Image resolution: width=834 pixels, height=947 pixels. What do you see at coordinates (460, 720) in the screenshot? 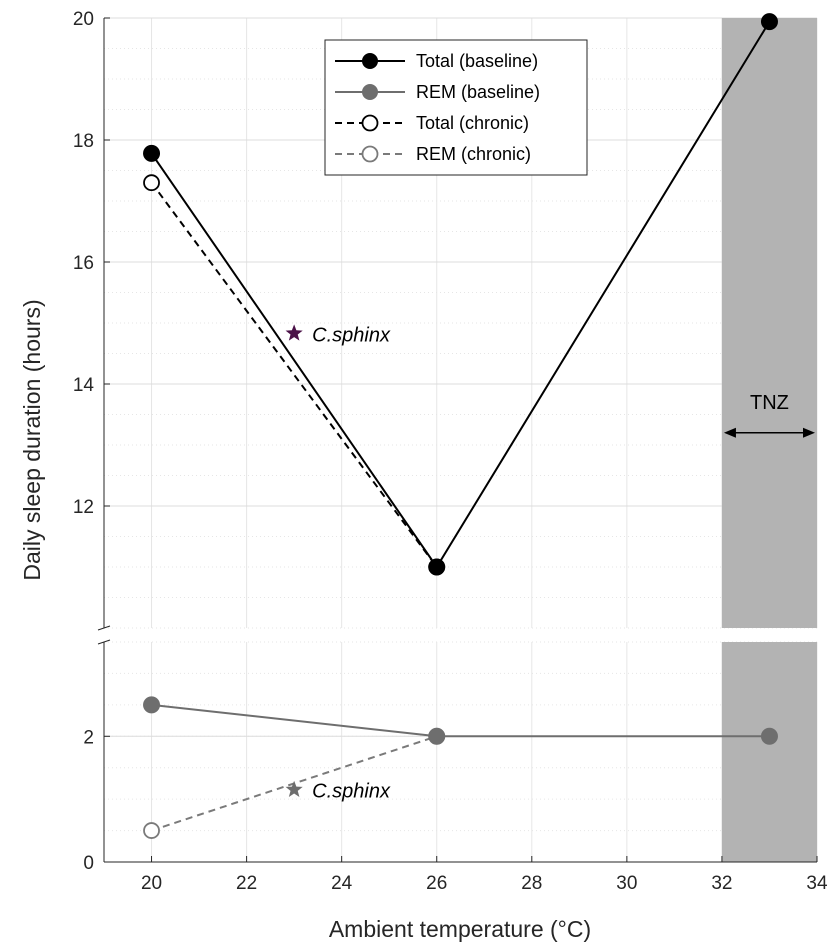
I see `series-line-rem-baseline` at bounding box center [460, 720].